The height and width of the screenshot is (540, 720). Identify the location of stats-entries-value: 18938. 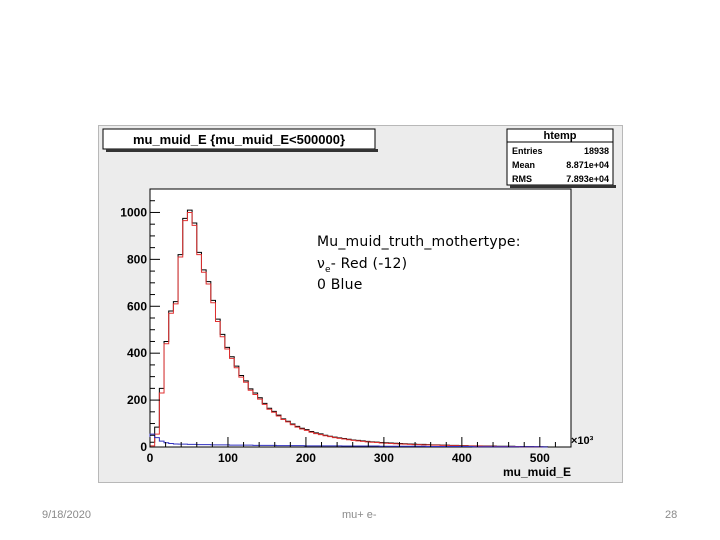
(596, 151).